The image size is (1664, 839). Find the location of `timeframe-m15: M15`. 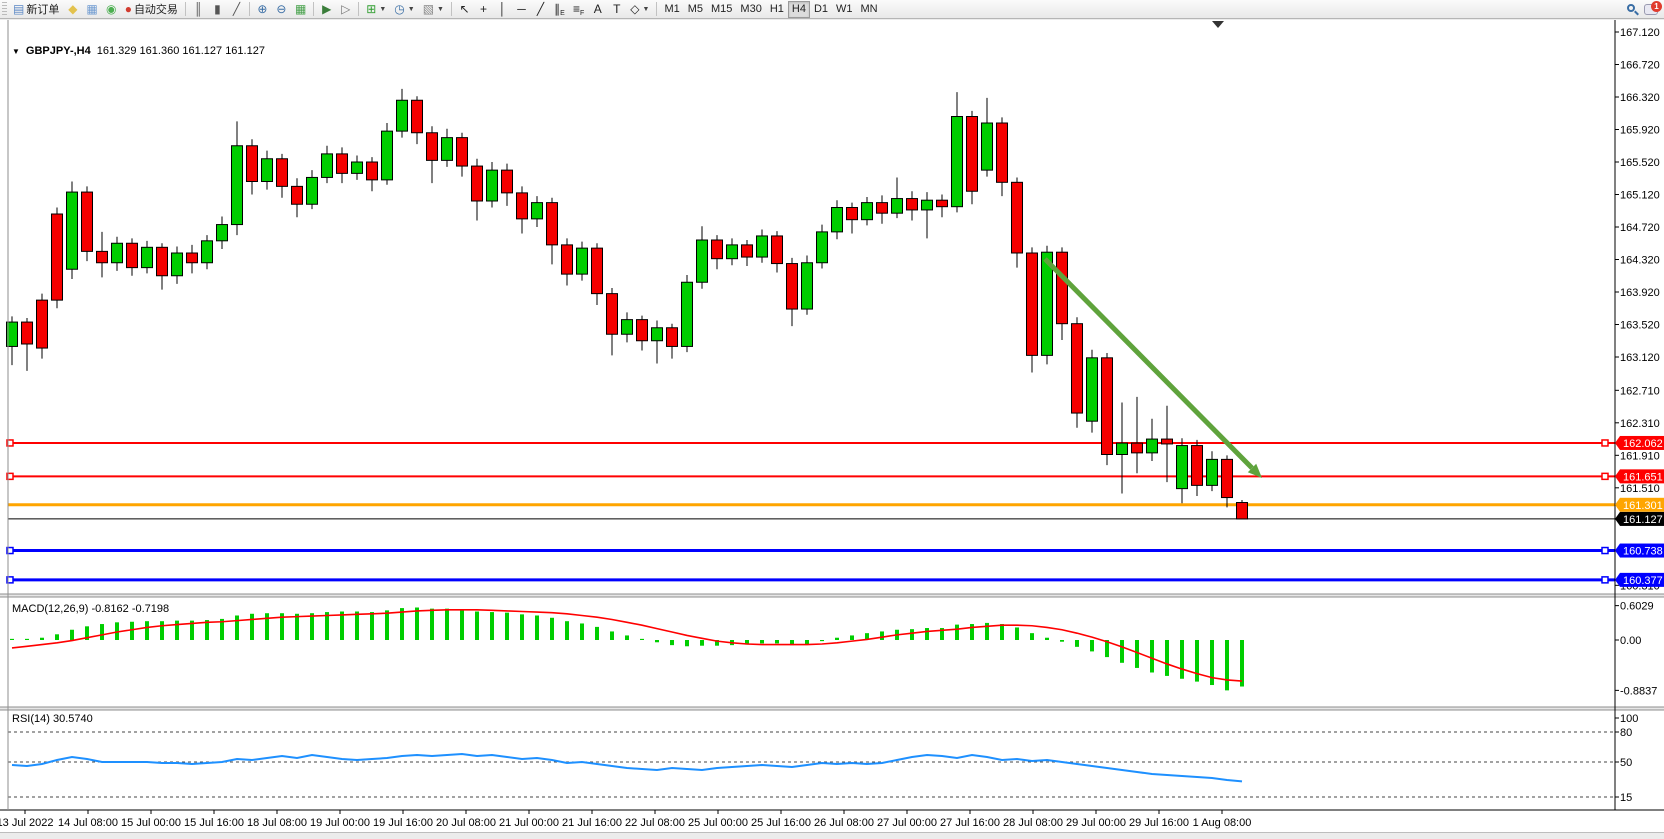

timeframe-m15: M15 is located at coordinates (721, 9).